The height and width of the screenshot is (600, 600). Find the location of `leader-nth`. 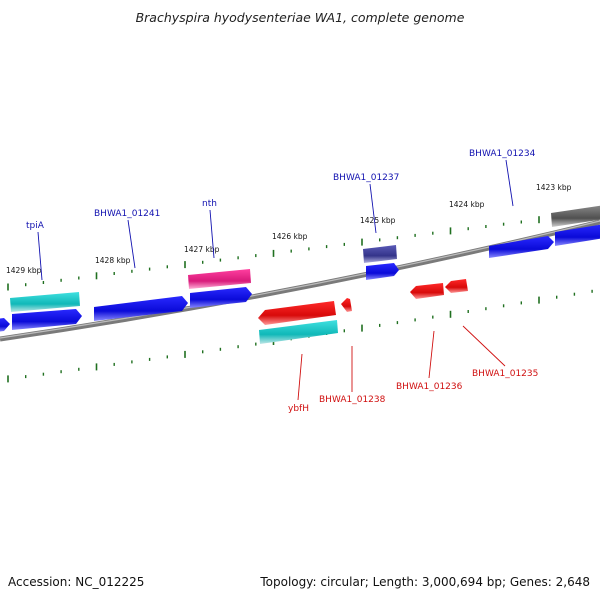

leader-nth is located at coordinates (212, 234).